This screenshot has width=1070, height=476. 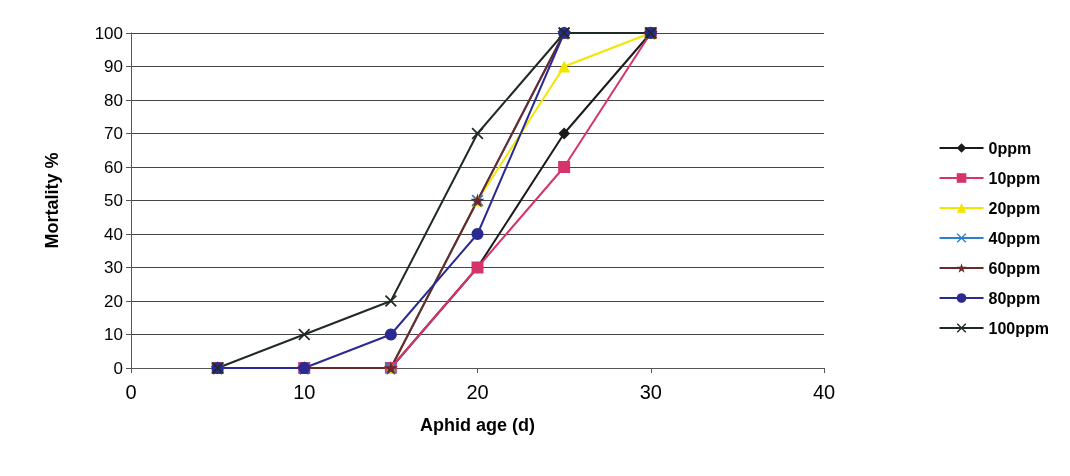 I want to click on y-tick-label: 30, so click(x=113, y=267).